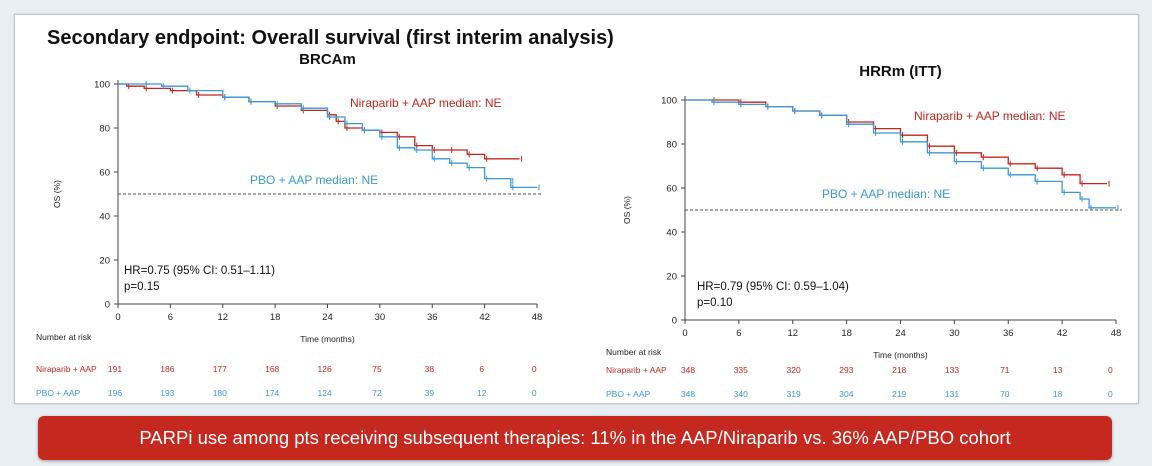  I want to click on risk-value-niraparib: 348, so click(688, 370).